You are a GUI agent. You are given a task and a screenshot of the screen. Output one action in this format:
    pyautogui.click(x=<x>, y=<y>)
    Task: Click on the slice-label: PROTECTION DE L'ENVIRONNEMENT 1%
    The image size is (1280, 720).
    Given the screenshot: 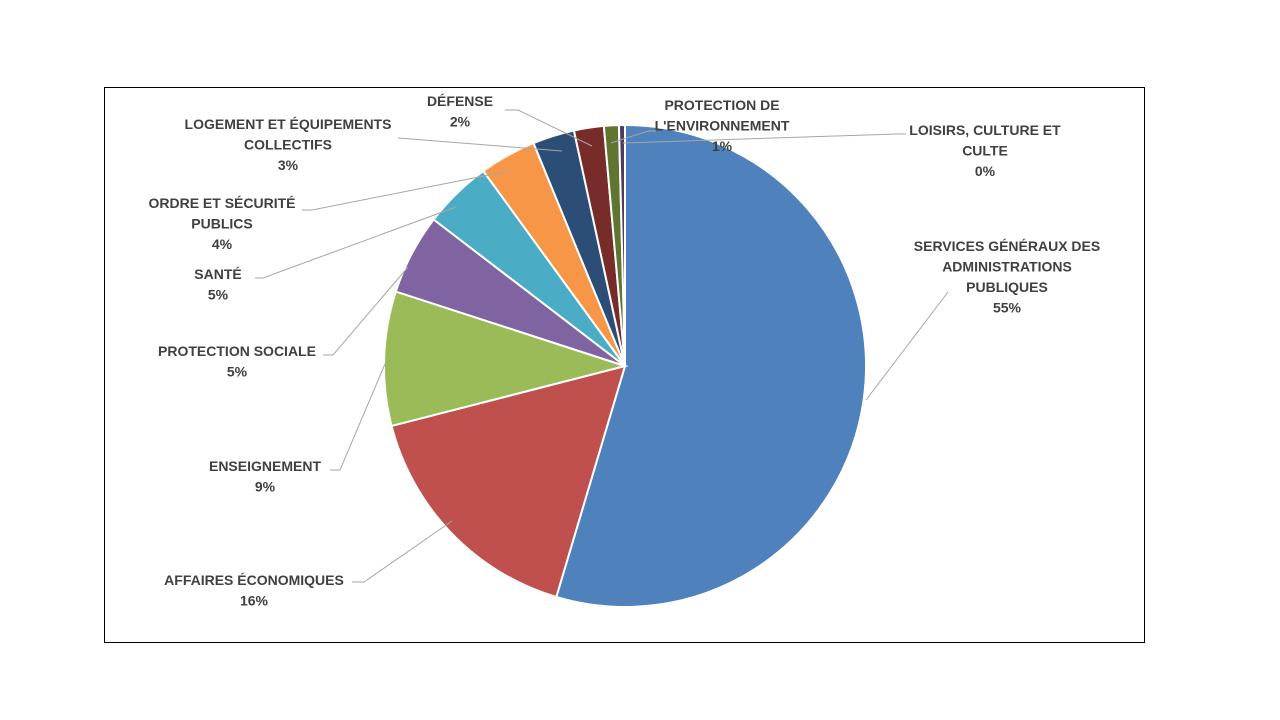 What is the action you would take?
    pyautogui.click(x=722, y=125)
    